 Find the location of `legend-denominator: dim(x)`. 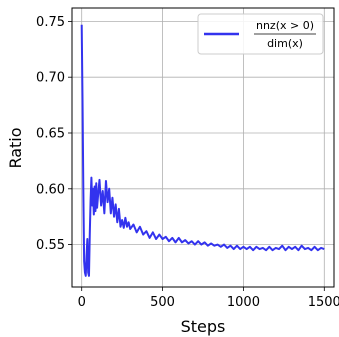

legend-denominator: dim(x) is located at coordinates (285, 43).